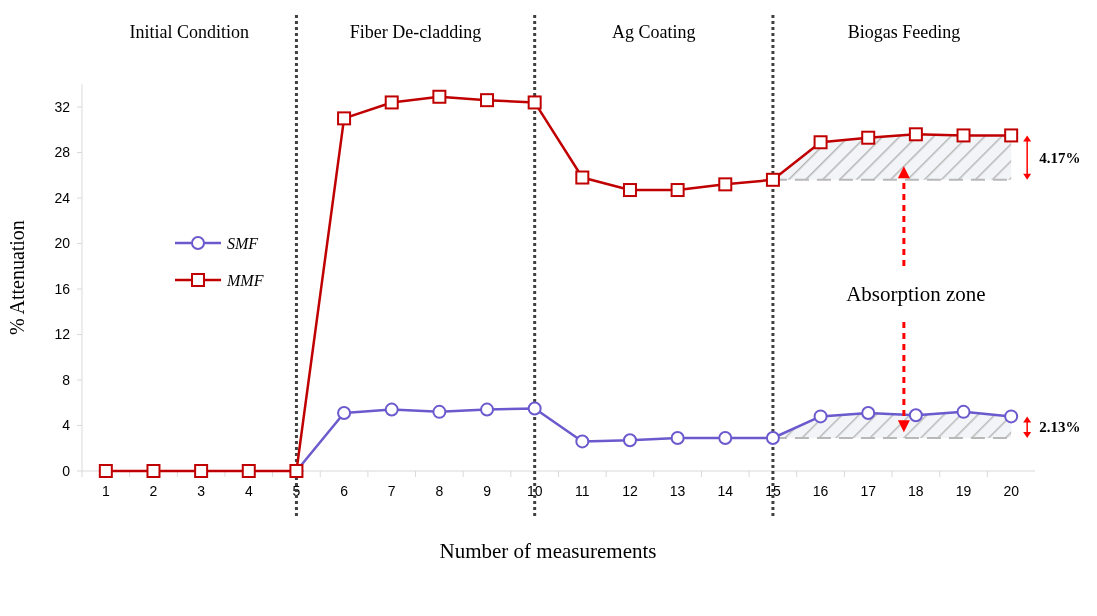 The image size is (1097, 616). What do you see at coordinates (243, 243) in the screenshot?
I see `legend-label: SMF` at bounding box center [243, 243].